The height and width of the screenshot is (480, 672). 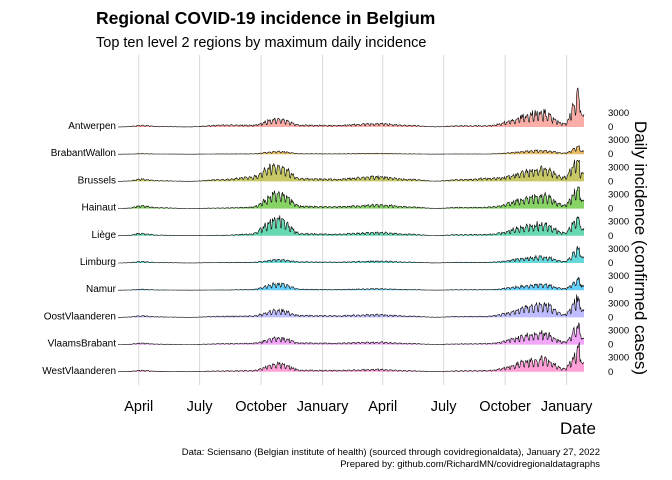 I want to click on y-axis-title: Daily incidence (confirmed cases), so click(x=640, y=248).